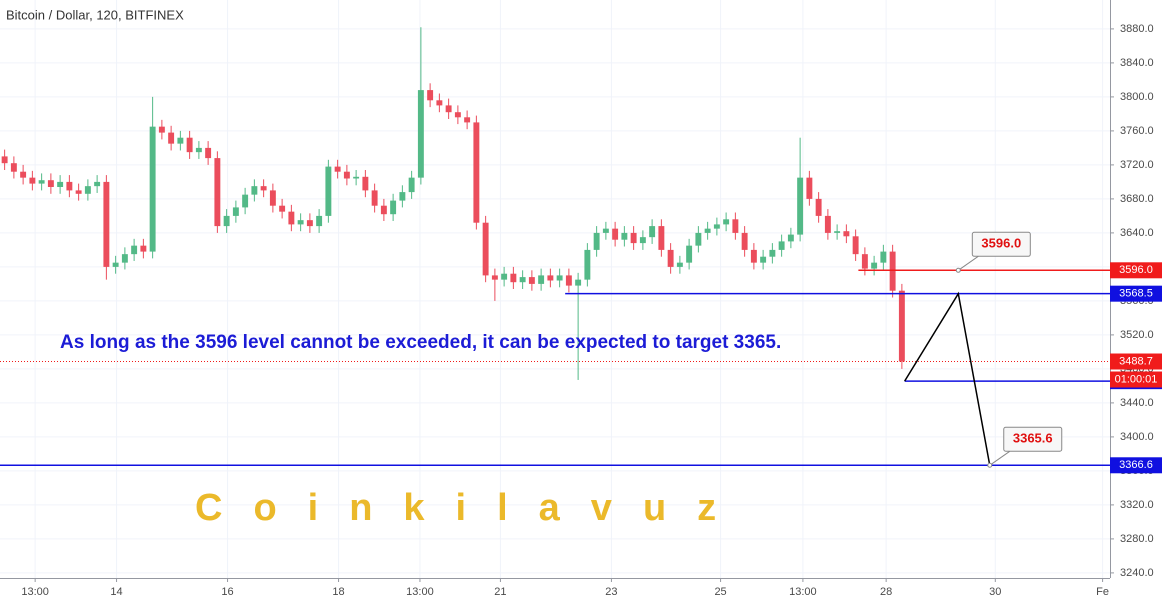  What do you see at coordinates (1136, 361) in the screenshot?
I see `last-price-label: 3488.7` at bounding box center [1136, 361].